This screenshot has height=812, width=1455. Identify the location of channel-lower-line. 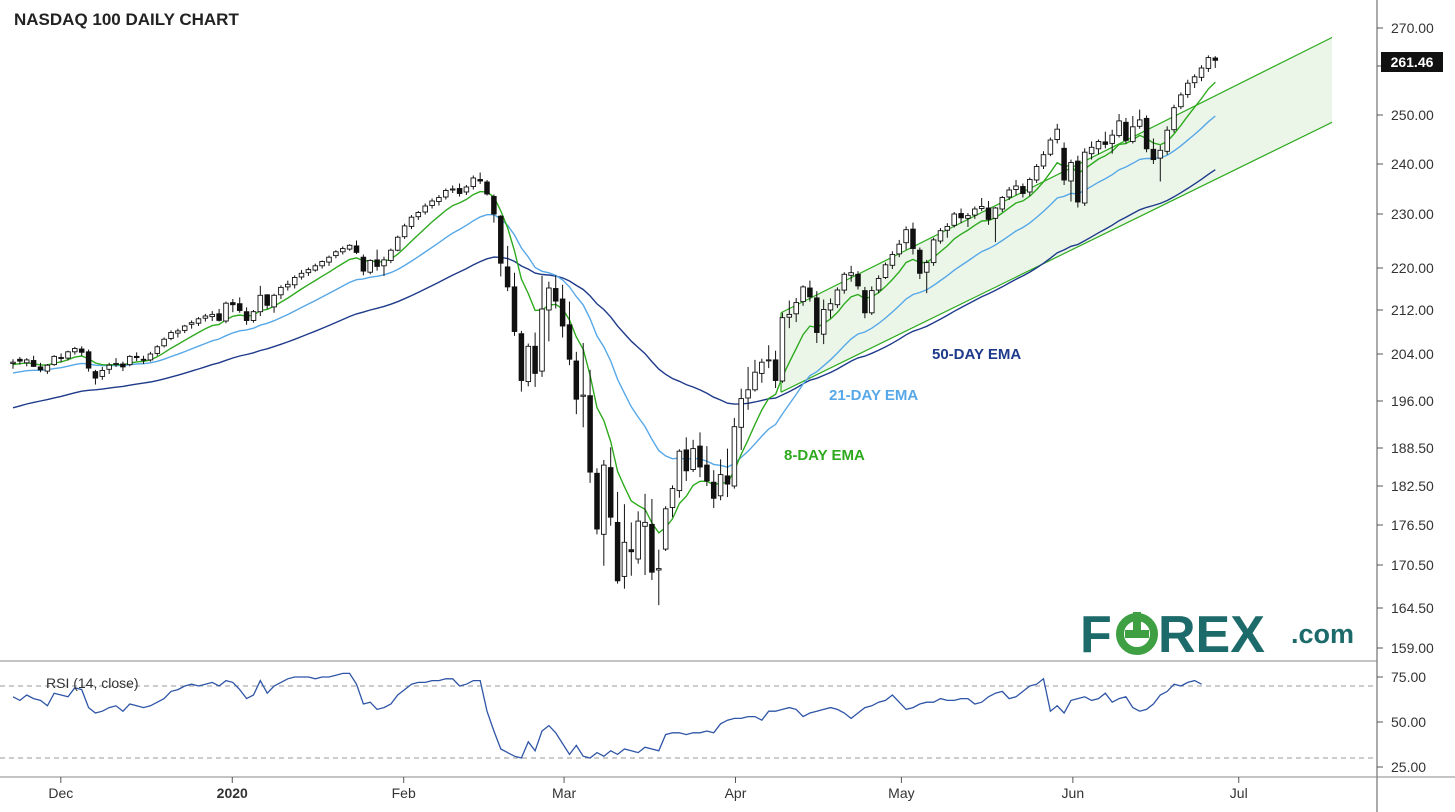
(1056, 257).